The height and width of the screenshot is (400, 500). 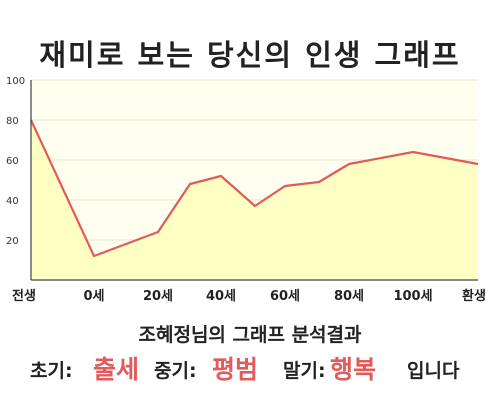 I want to click on x-tick-labels: 전생 0세 20세 40세 60세 80세 100세 환생, so click(x=249, y=296).